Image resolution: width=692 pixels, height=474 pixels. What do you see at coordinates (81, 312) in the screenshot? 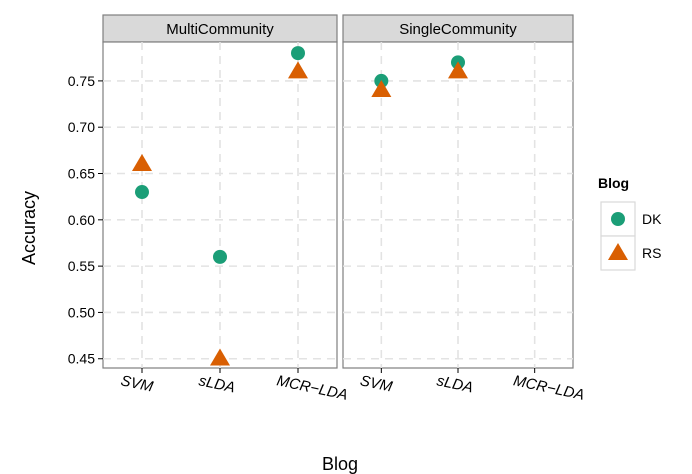
I see `y-tick-label: 0.50` at bounding box center [81, 312].